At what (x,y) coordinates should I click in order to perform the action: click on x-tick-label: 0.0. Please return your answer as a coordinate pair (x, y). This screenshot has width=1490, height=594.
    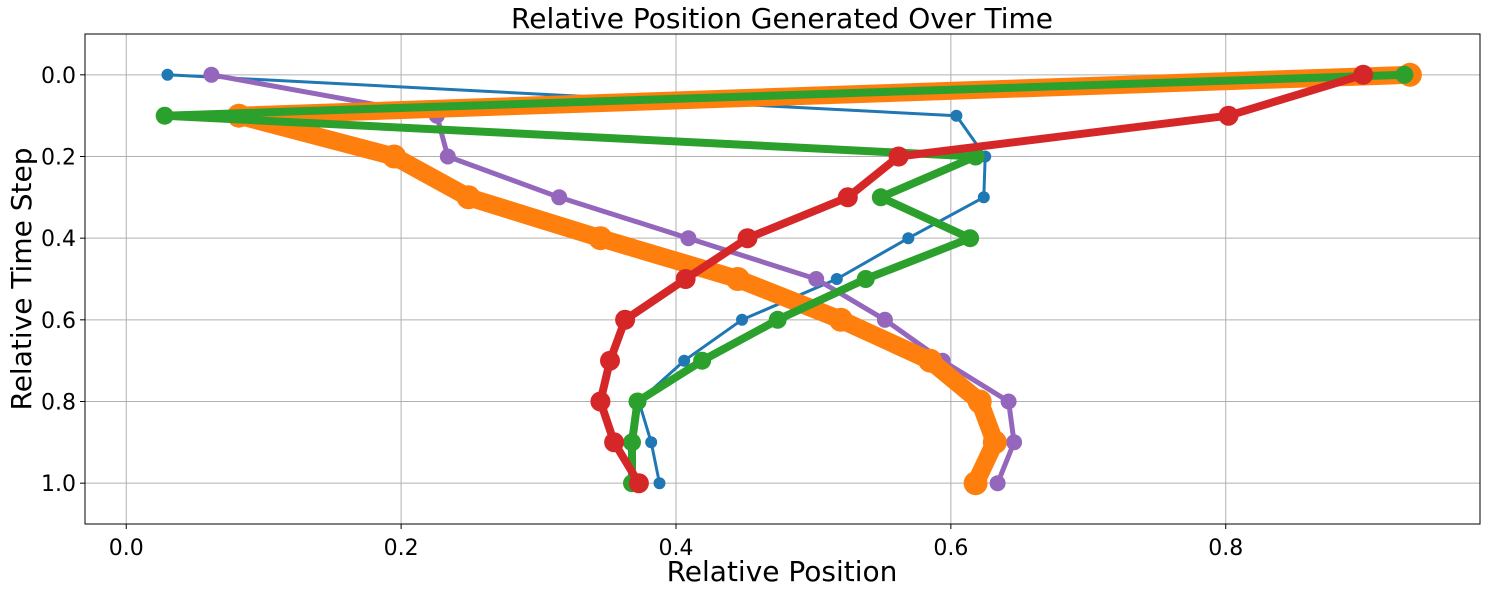
    Looking at the image, I should click on (126, 548).